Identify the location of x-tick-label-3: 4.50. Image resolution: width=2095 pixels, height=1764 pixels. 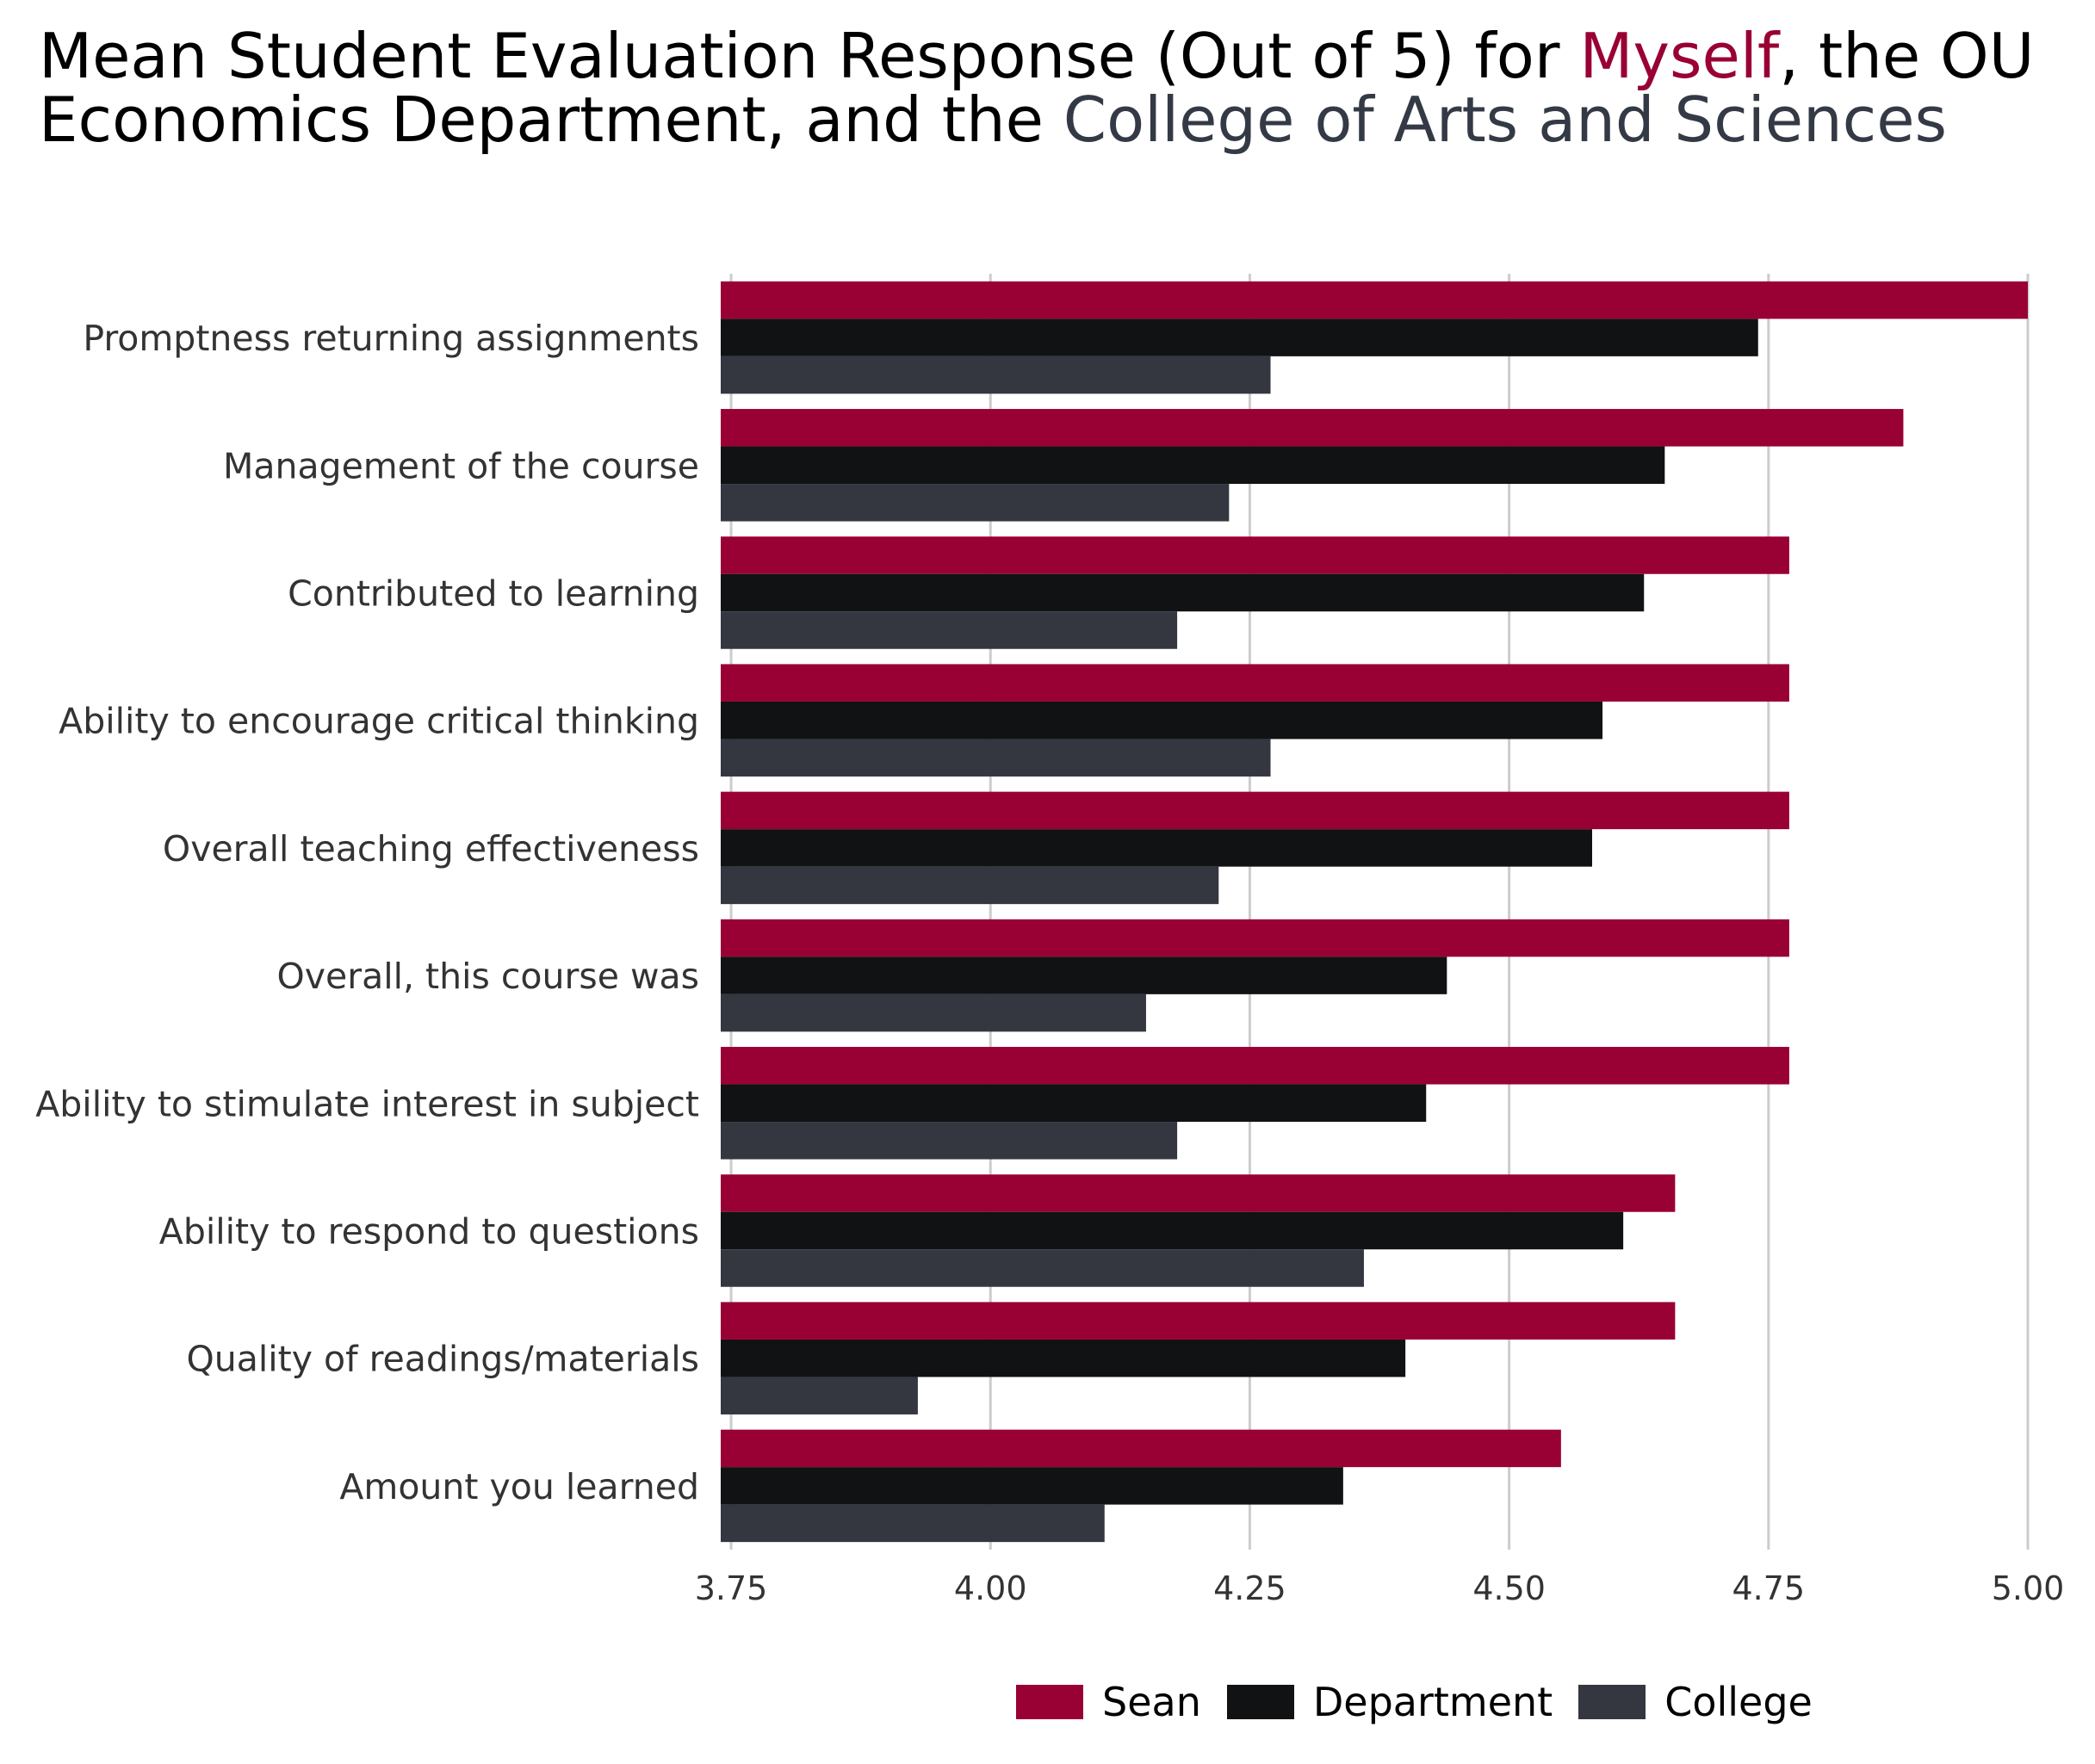
(1509, 1588).